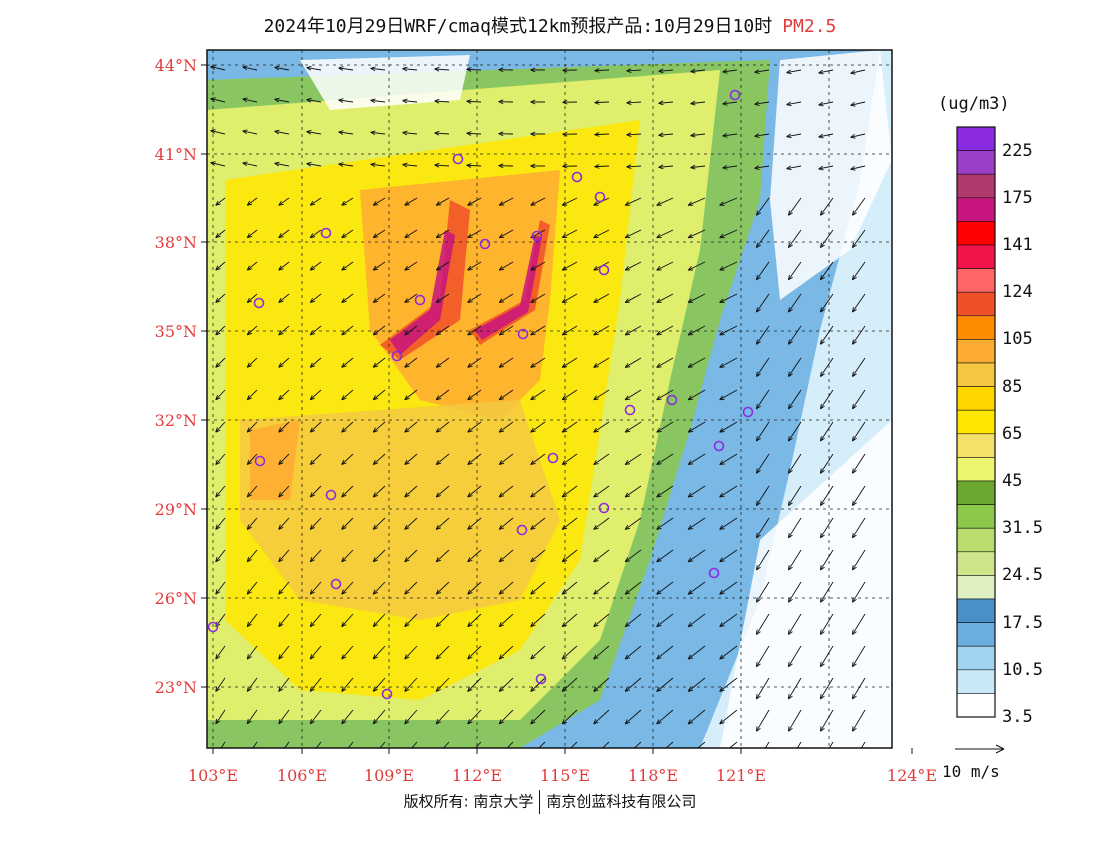 This screenshot has width=1100, height=850. What do you see at coordinates (176, 420) in the screenshot?
I see `lat-label: 32°N` at bounding box center [176, 420].